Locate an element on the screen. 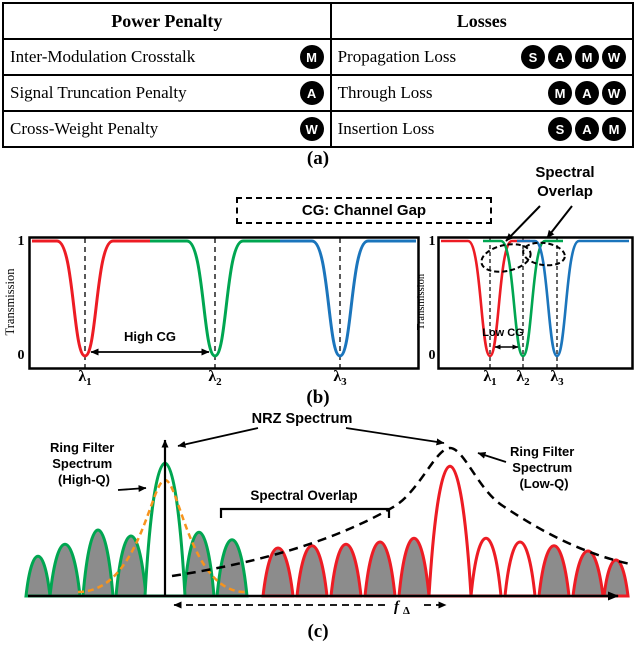  low-q-label: Ring Filter Spectrum (Low-Q) is located at coordinates (544, 467).